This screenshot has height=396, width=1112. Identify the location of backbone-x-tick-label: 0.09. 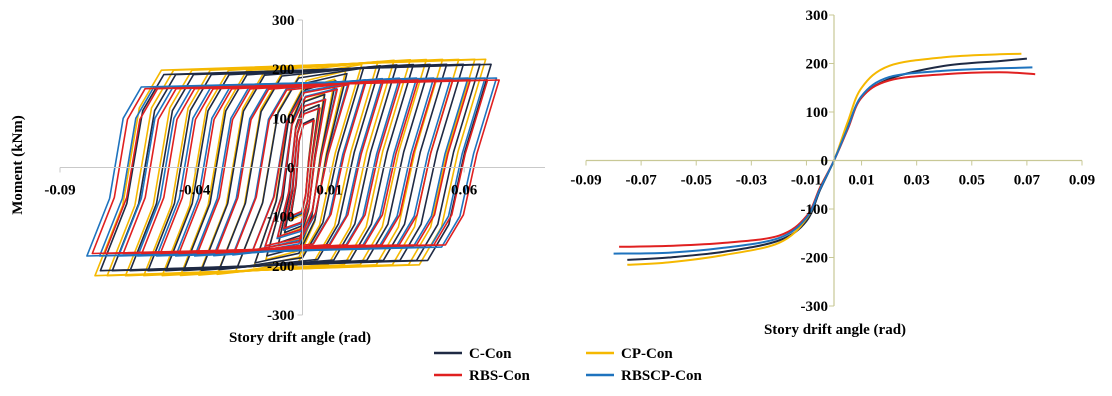
(1082, 181).